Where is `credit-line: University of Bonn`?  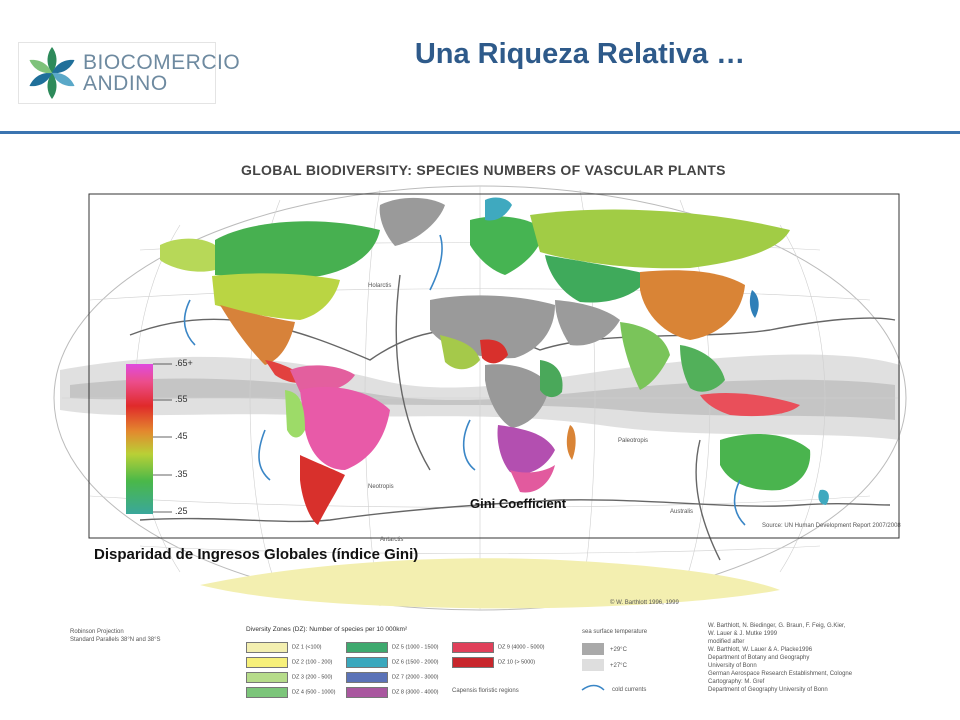
credit-line: University of Bonn is located at coordinates (732, 666).